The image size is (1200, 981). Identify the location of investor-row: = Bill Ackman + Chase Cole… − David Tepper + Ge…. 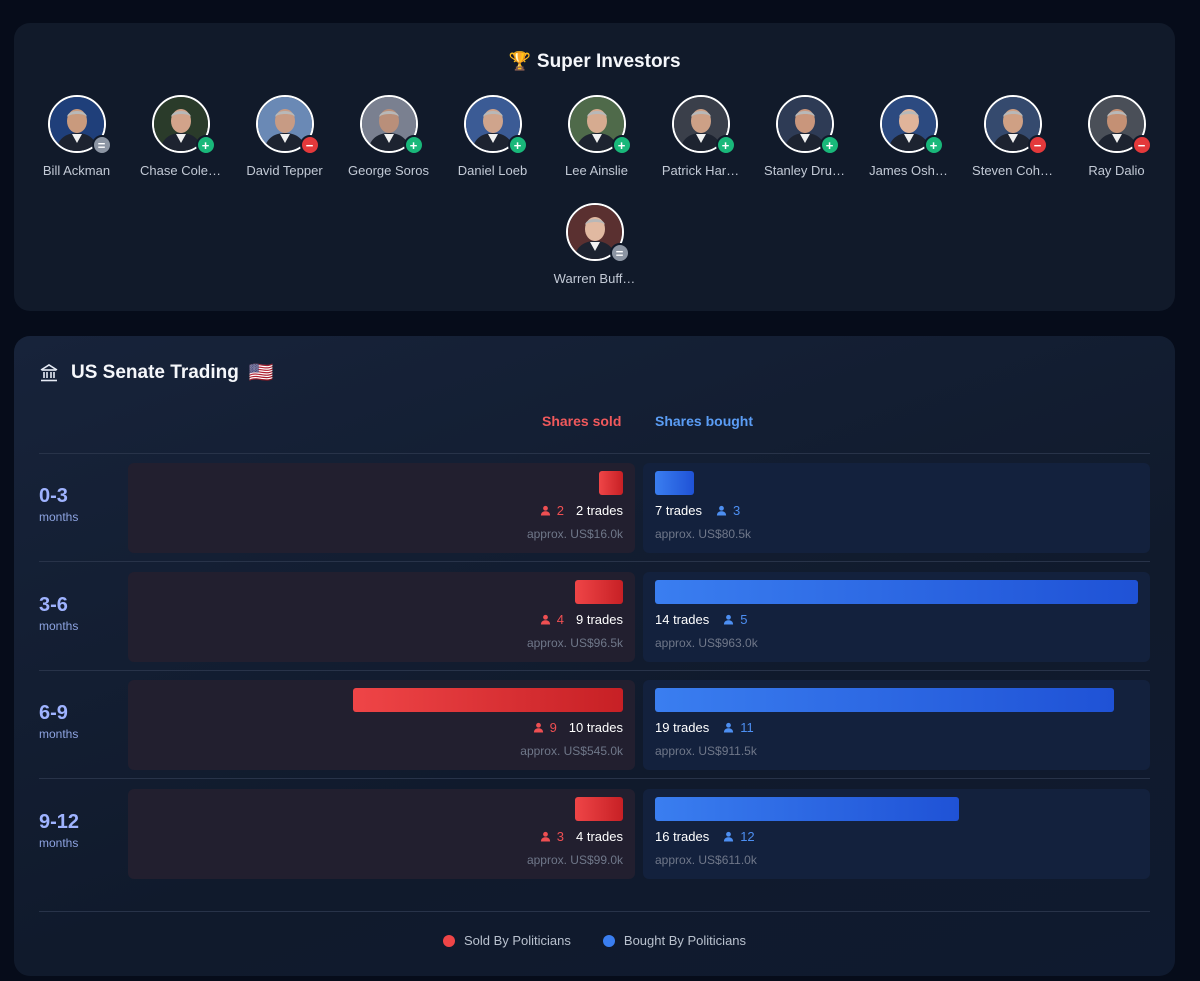
(594, 136).